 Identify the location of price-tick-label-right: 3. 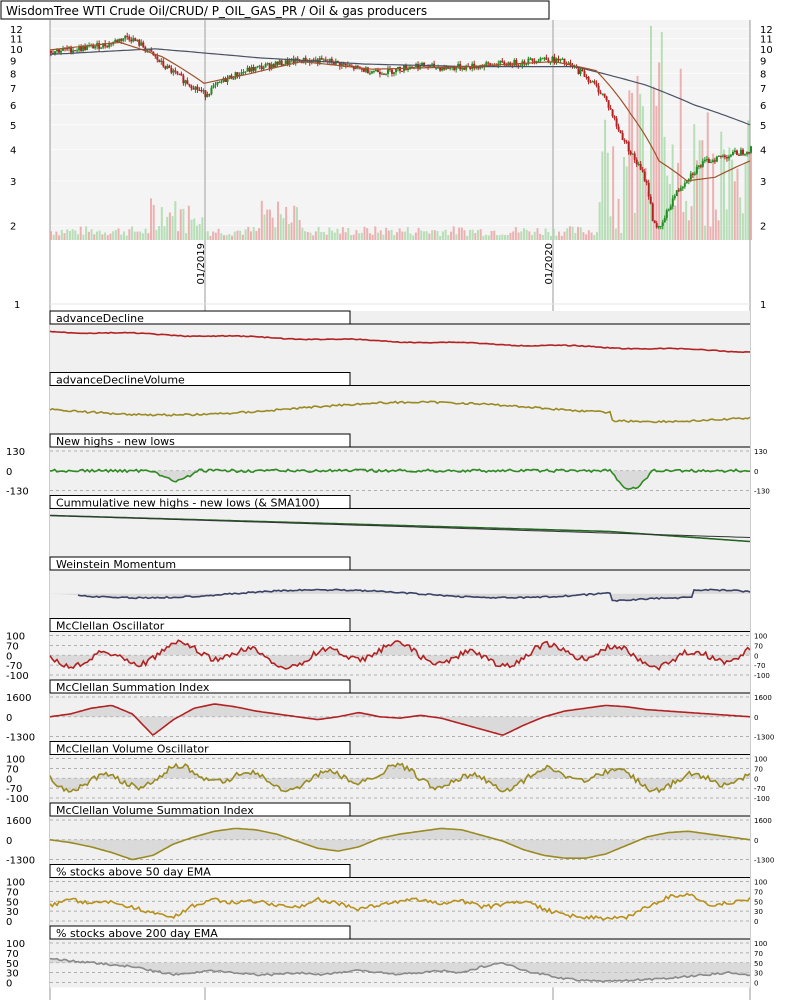
(763, 182).